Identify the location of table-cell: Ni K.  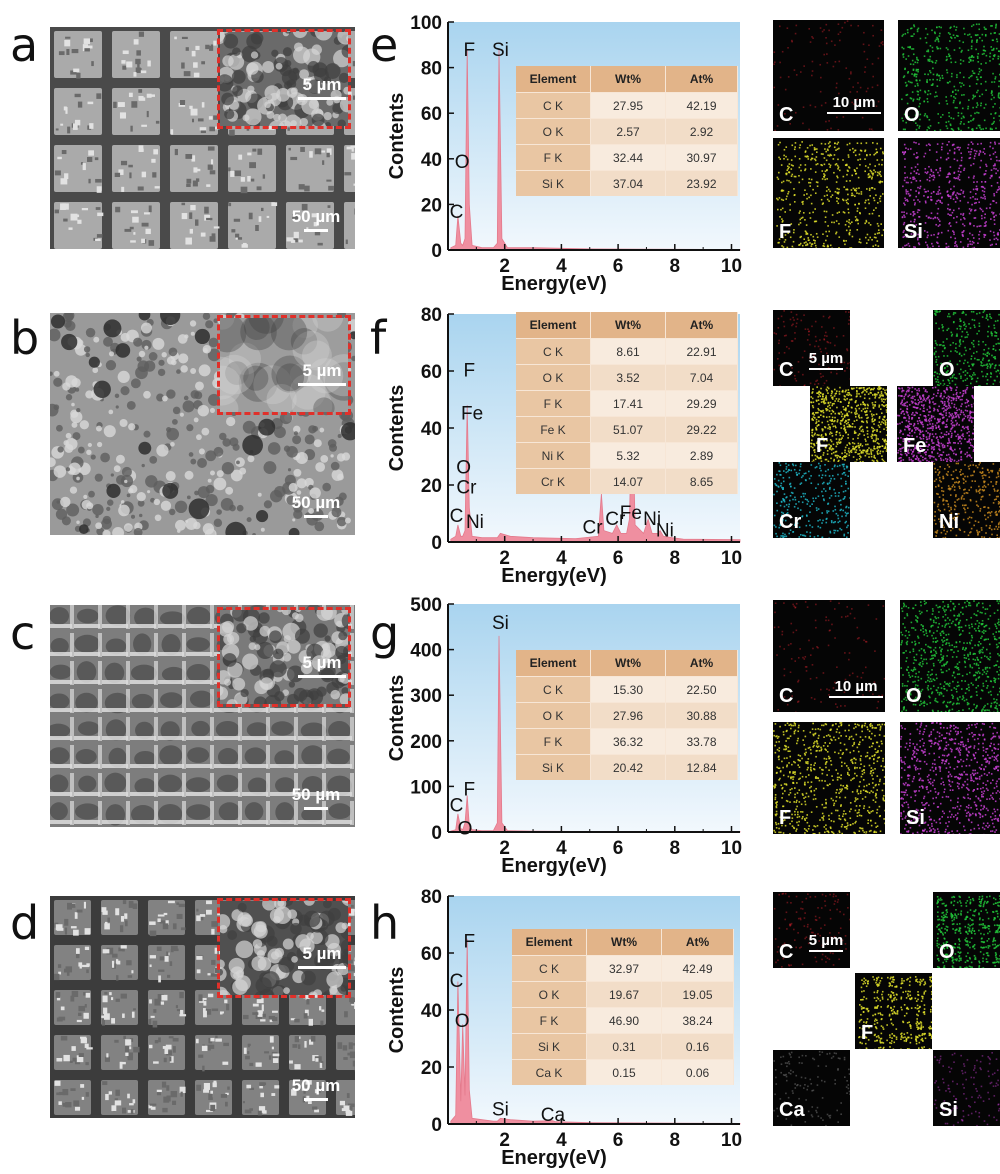
(553, 455).